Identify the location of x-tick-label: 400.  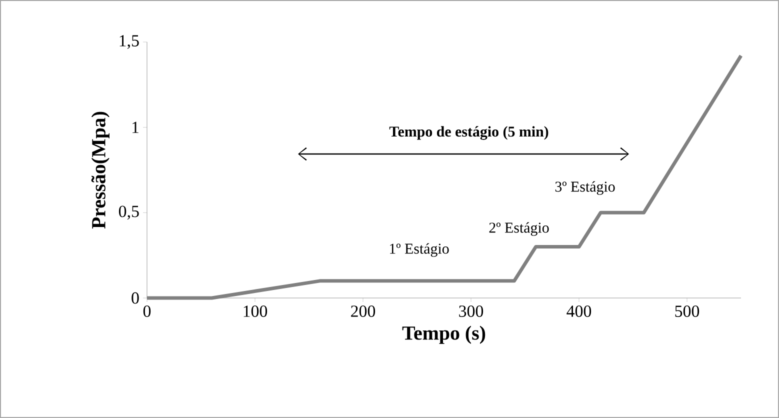
(579, 311).